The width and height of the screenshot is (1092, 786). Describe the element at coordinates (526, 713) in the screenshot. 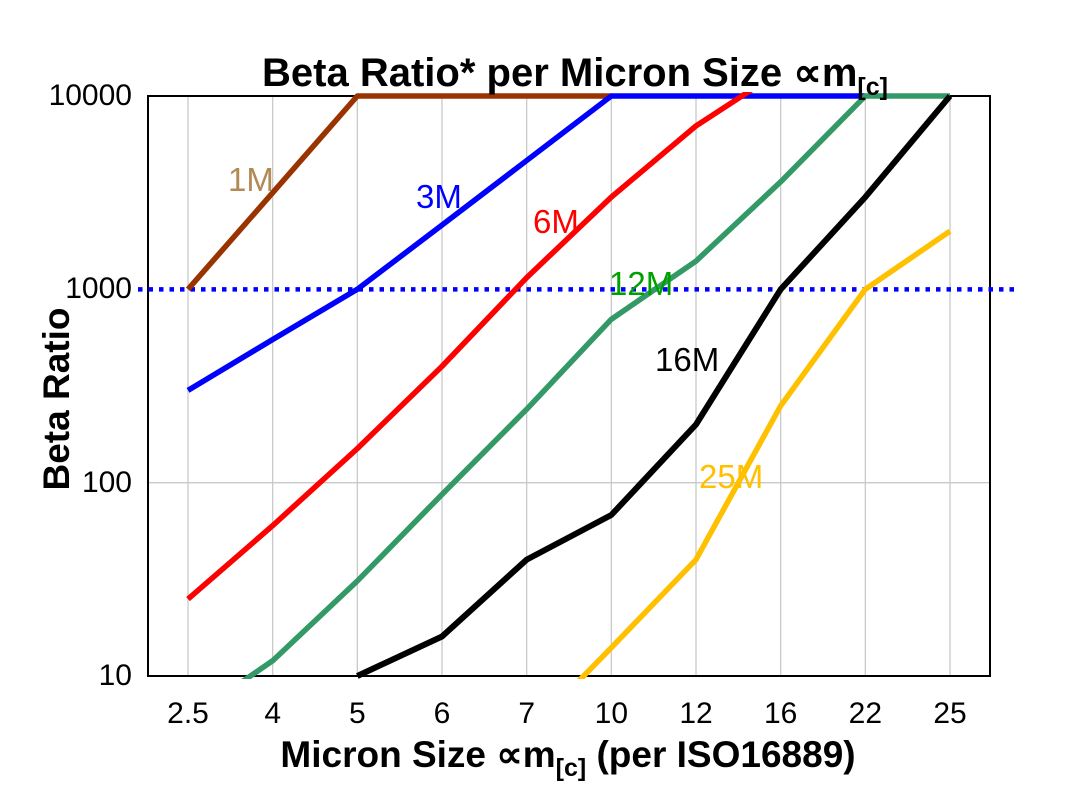

I see `x-tick-label-7: 7` at that location.